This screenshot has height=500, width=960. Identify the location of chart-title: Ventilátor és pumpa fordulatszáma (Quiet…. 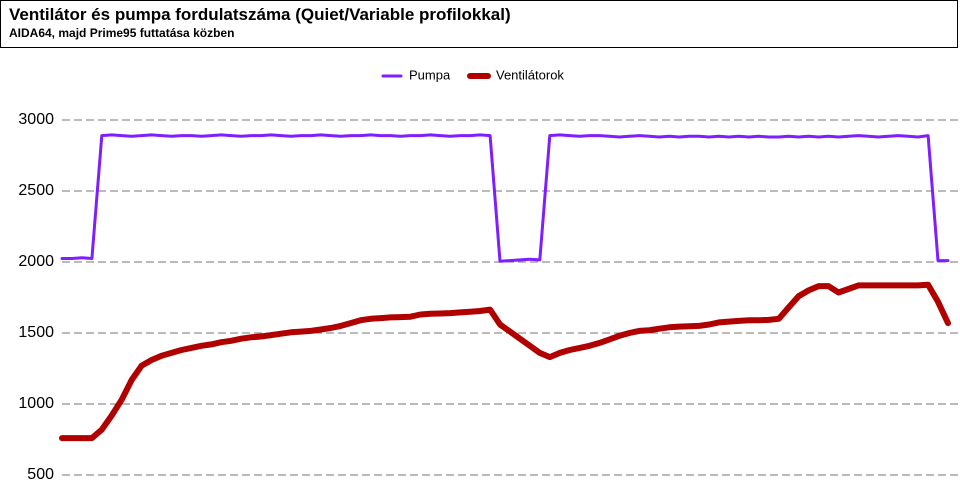
(260, 14).